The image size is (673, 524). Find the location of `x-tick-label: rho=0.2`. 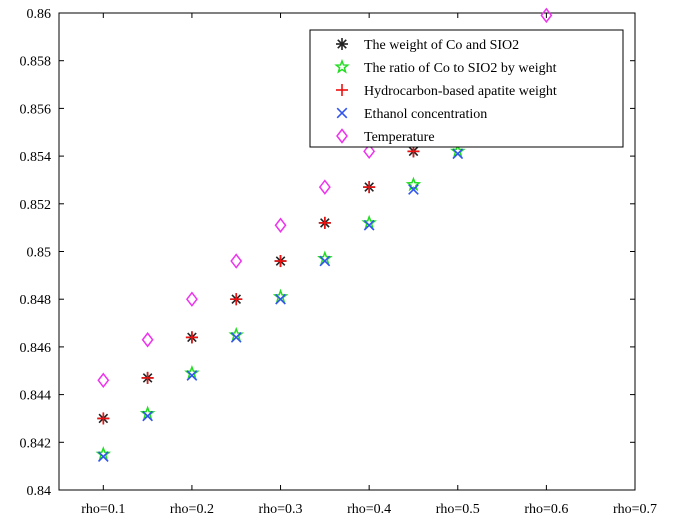

x-tick-label: rho=0.2 is located at coordinates (192, 509).